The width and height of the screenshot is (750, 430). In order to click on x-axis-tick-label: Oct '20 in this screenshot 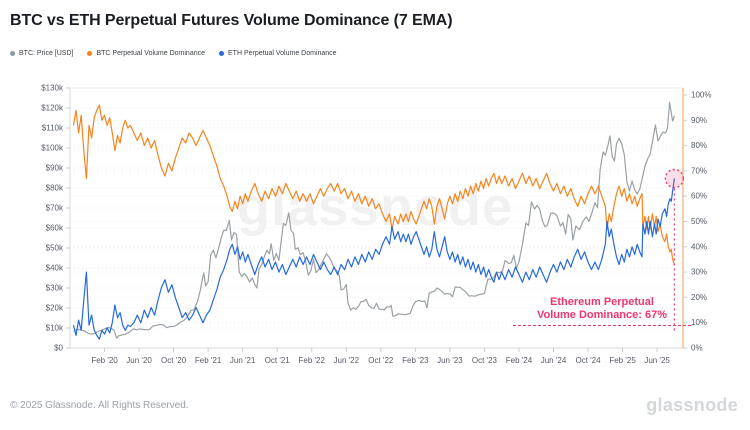, I will do `click(174, 360)`.